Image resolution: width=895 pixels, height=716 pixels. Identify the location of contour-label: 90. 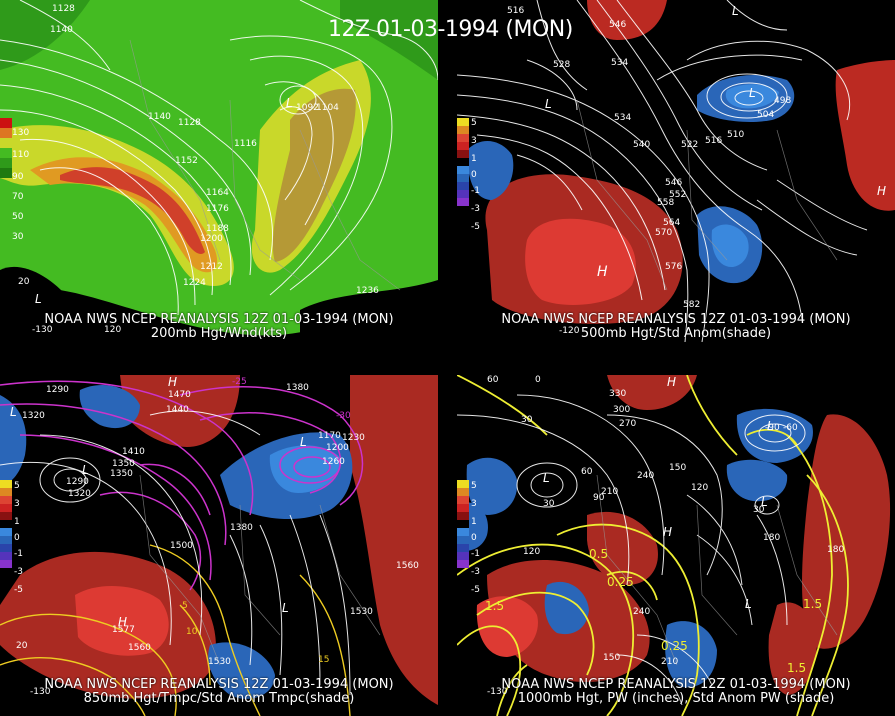
(599, 498).